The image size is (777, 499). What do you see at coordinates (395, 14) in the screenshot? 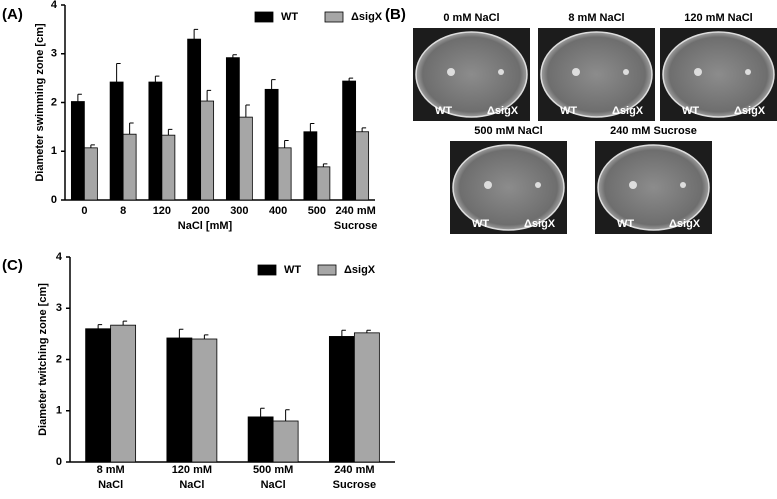
I see `panel-label: (B)` at bounding box center [395, 14].